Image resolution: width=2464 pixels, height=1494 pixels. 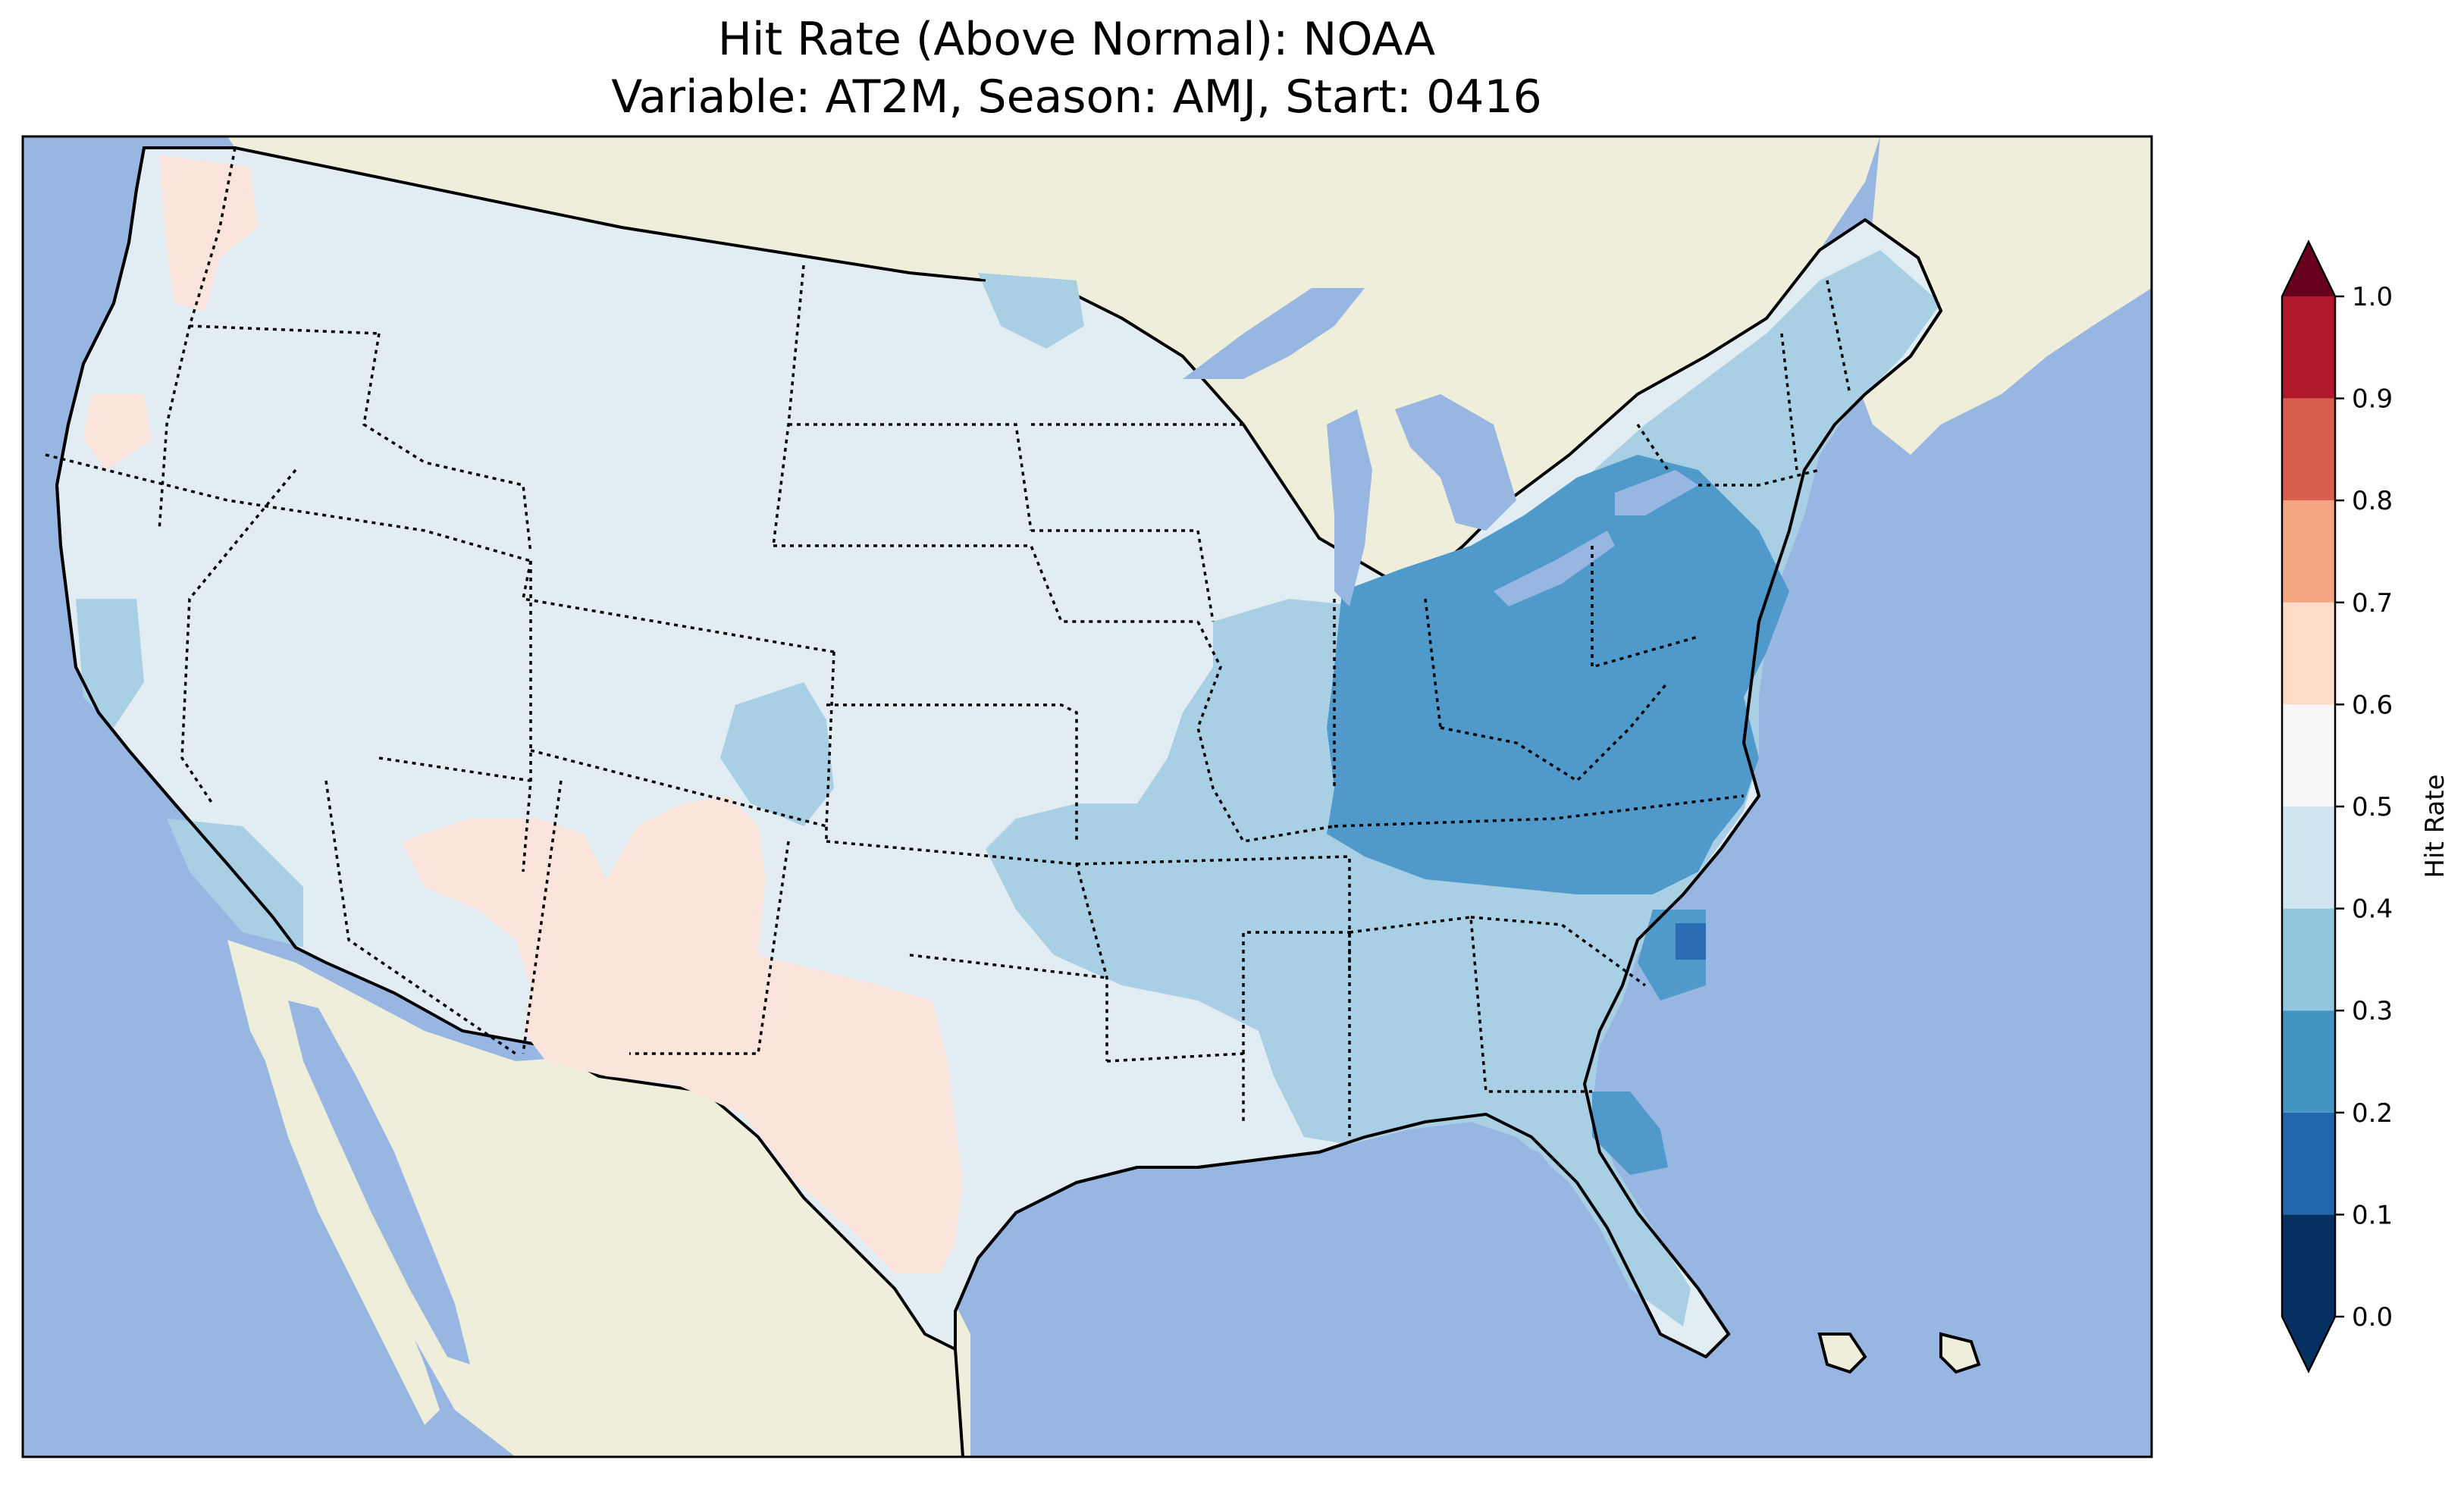 What do you see at coordinates (379, 1182) in the screenshot?
I see `gulf-california` at bounding box center [379, 1182].